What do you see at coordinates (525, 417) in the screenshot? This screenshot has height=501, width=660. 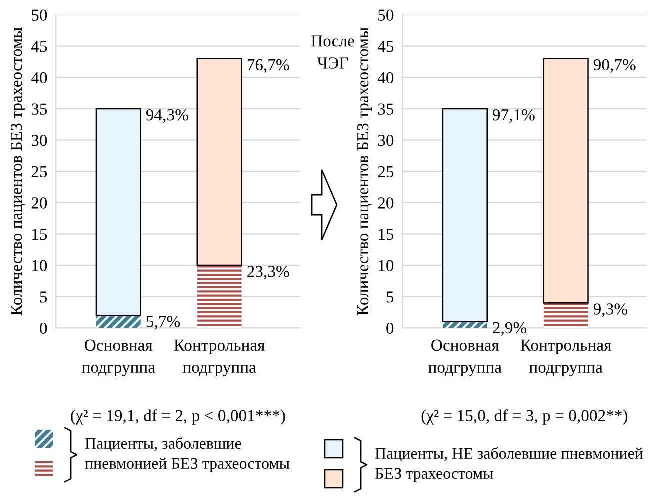 I see `text: (χ² = 15,0, df = 3, p = 0,002**)` at bounding box center [525, 417].